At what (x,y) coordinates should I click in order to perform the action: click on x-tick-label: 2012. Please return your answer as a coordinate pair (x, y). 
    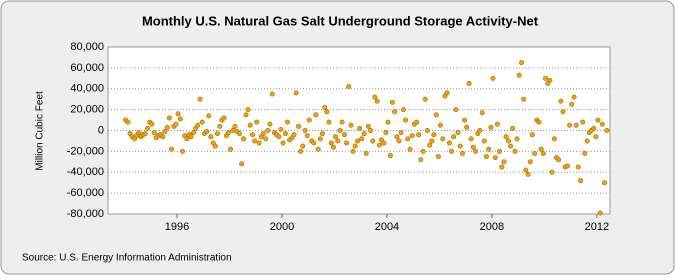
    Looking at the image, I should click on (597, 227).